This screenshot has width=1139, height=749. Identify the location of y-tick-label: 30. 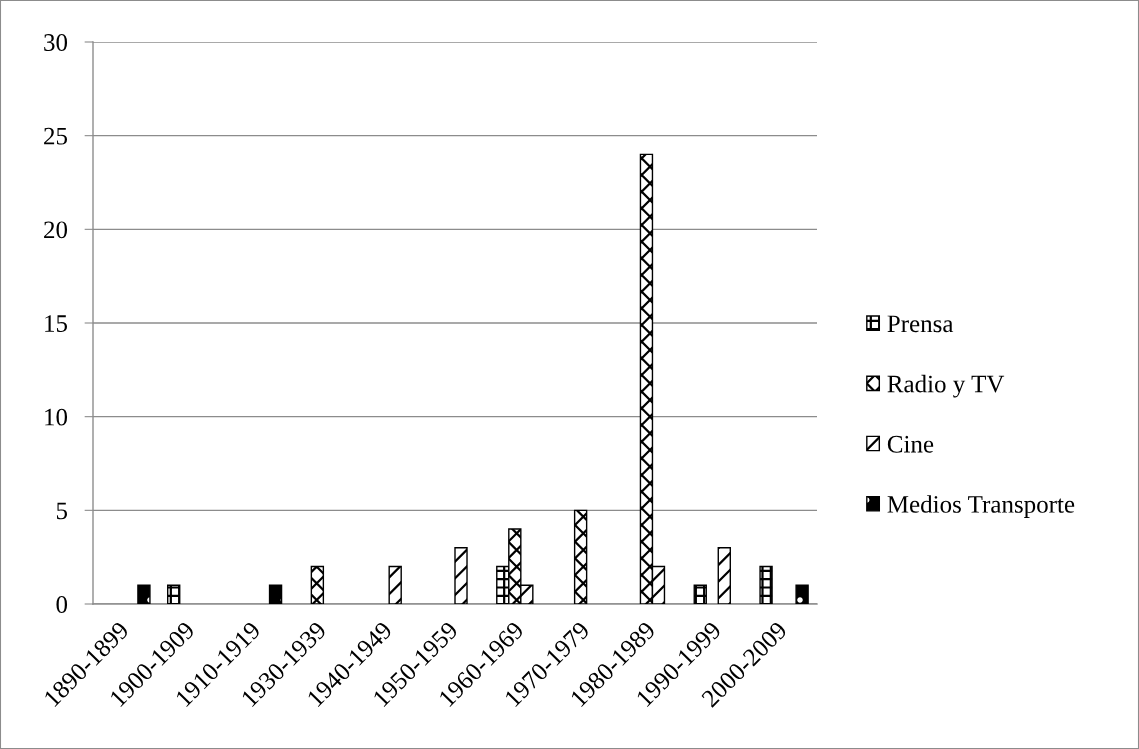
(56, 42).